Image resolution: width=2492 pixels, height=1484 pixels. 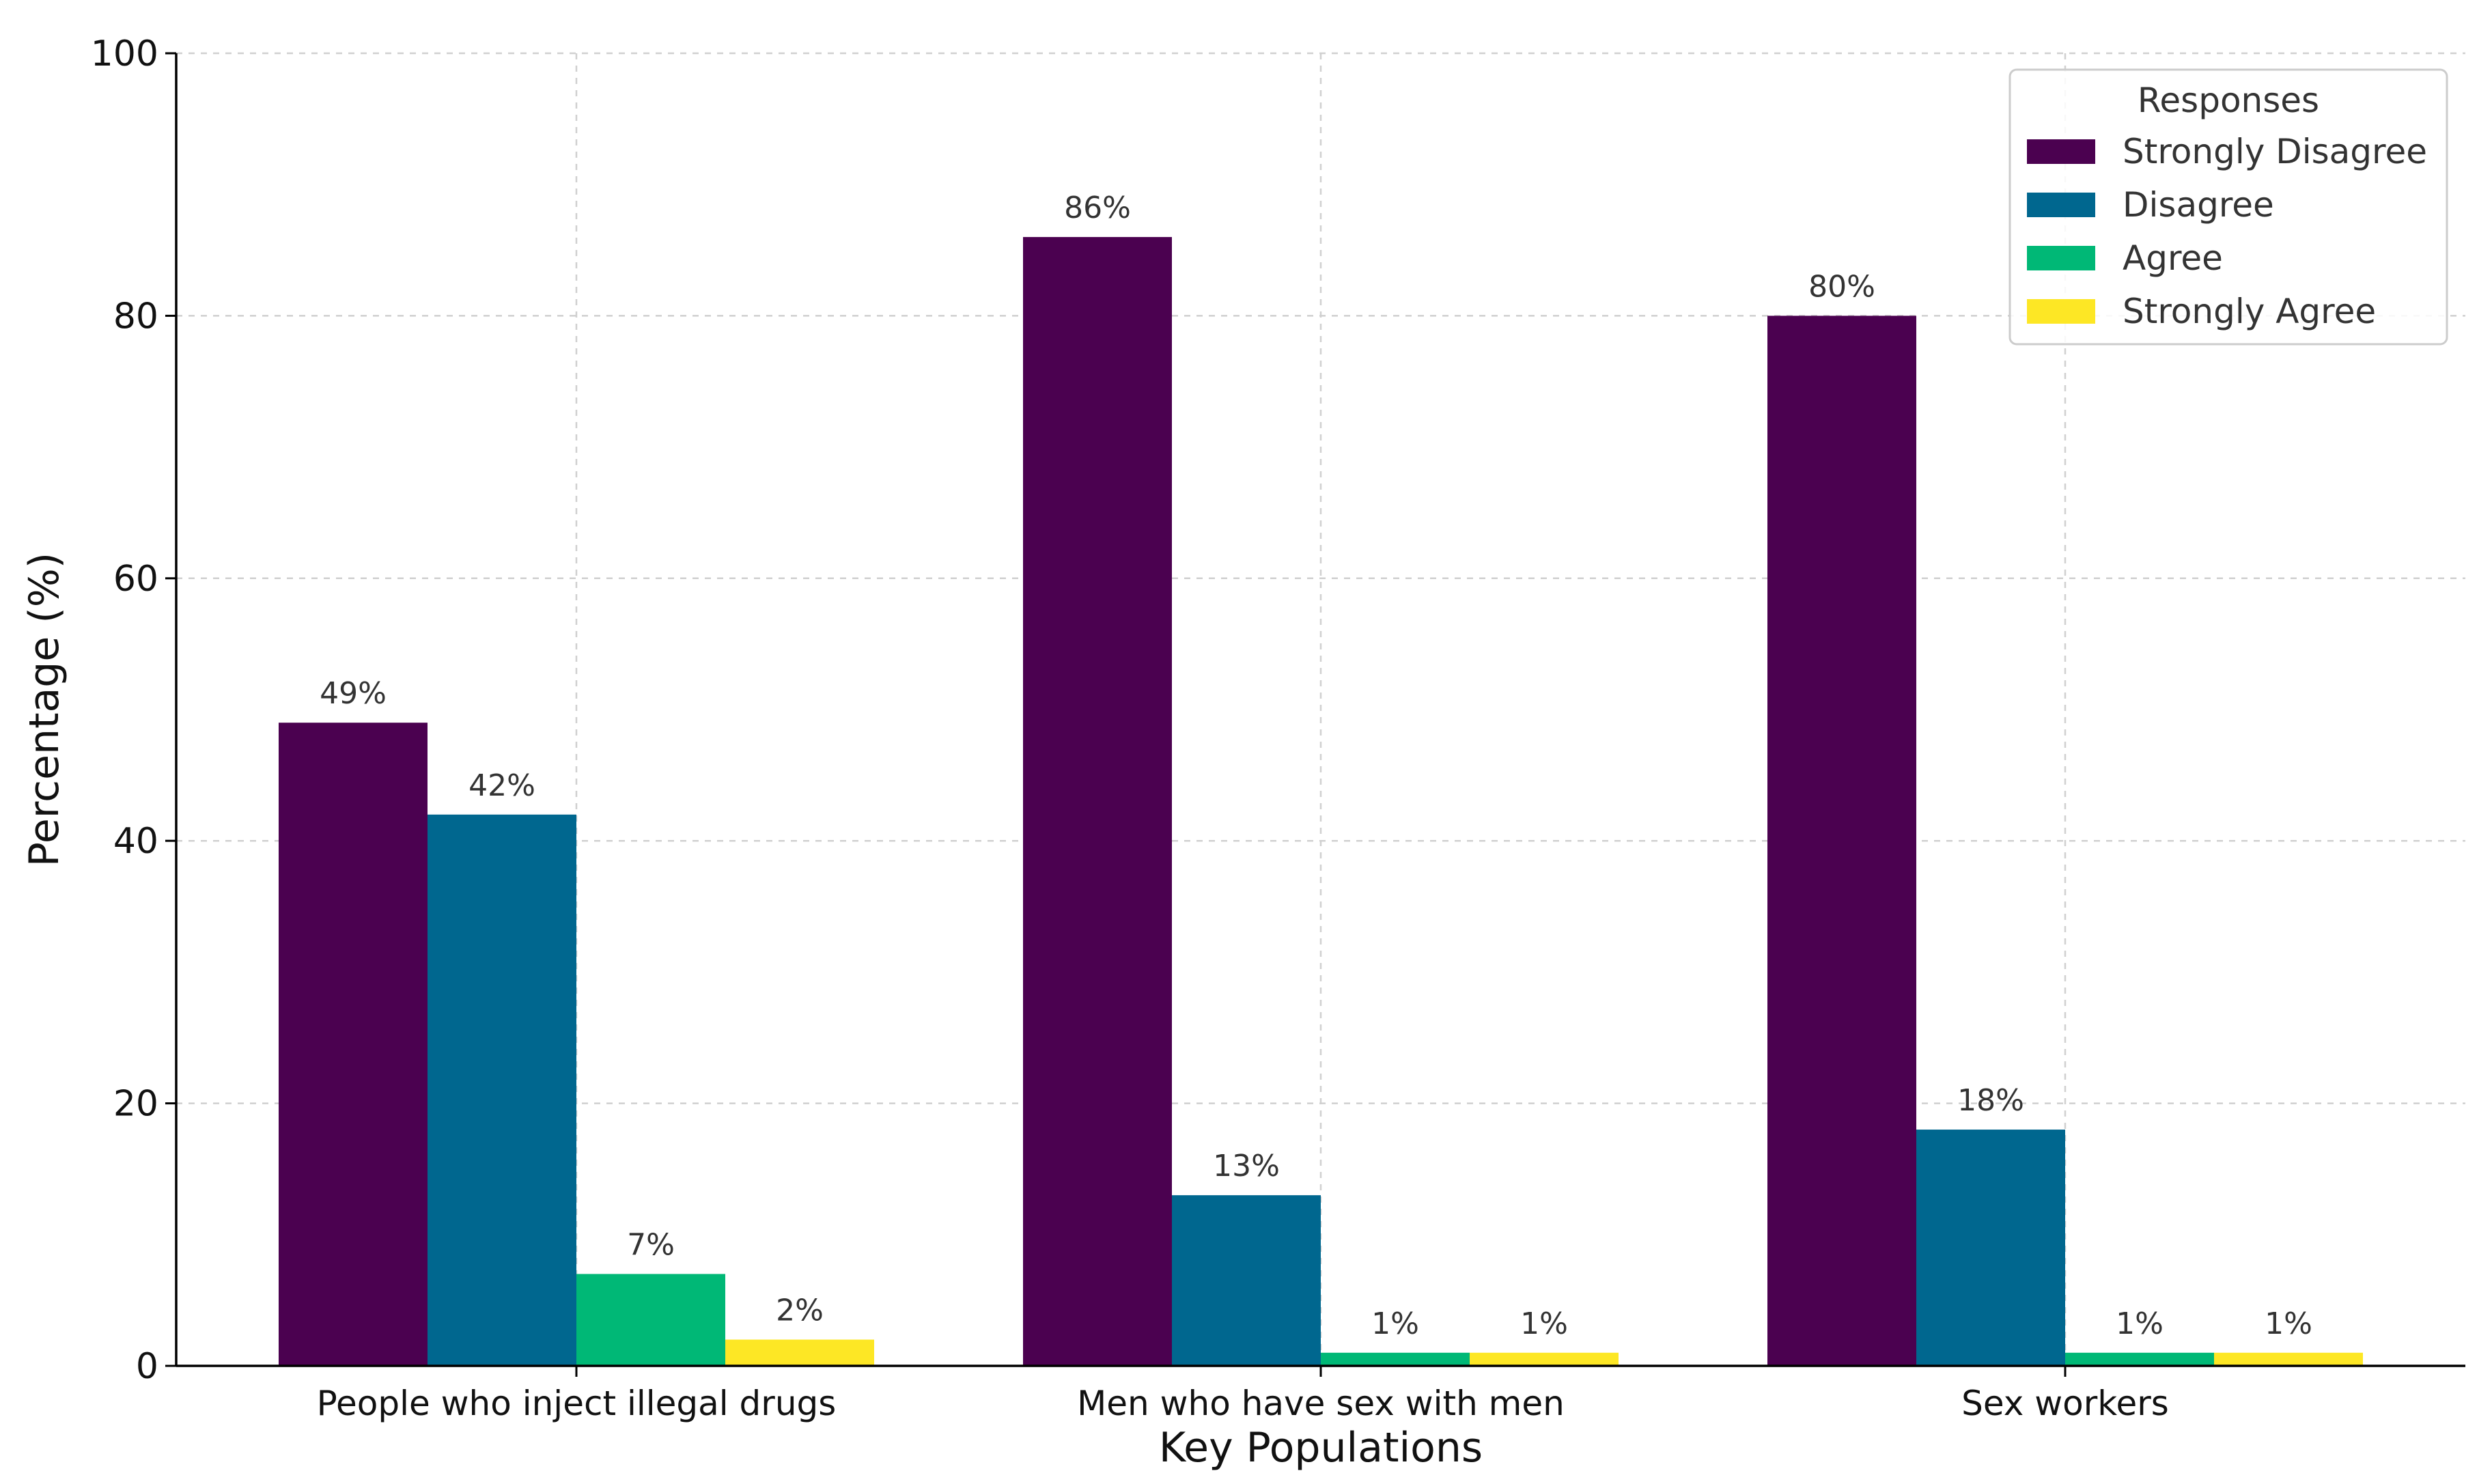 I want to click on data-label: 18%, so click(x=1990, y=1100).